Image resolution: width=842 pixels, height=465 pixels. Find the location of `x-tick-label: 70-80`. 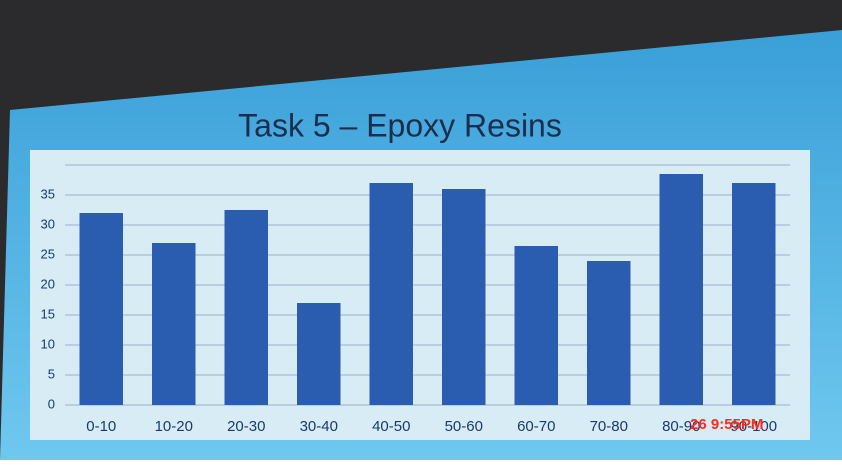

x-tick-label: 70-80 is located at coordinates (609, 426).